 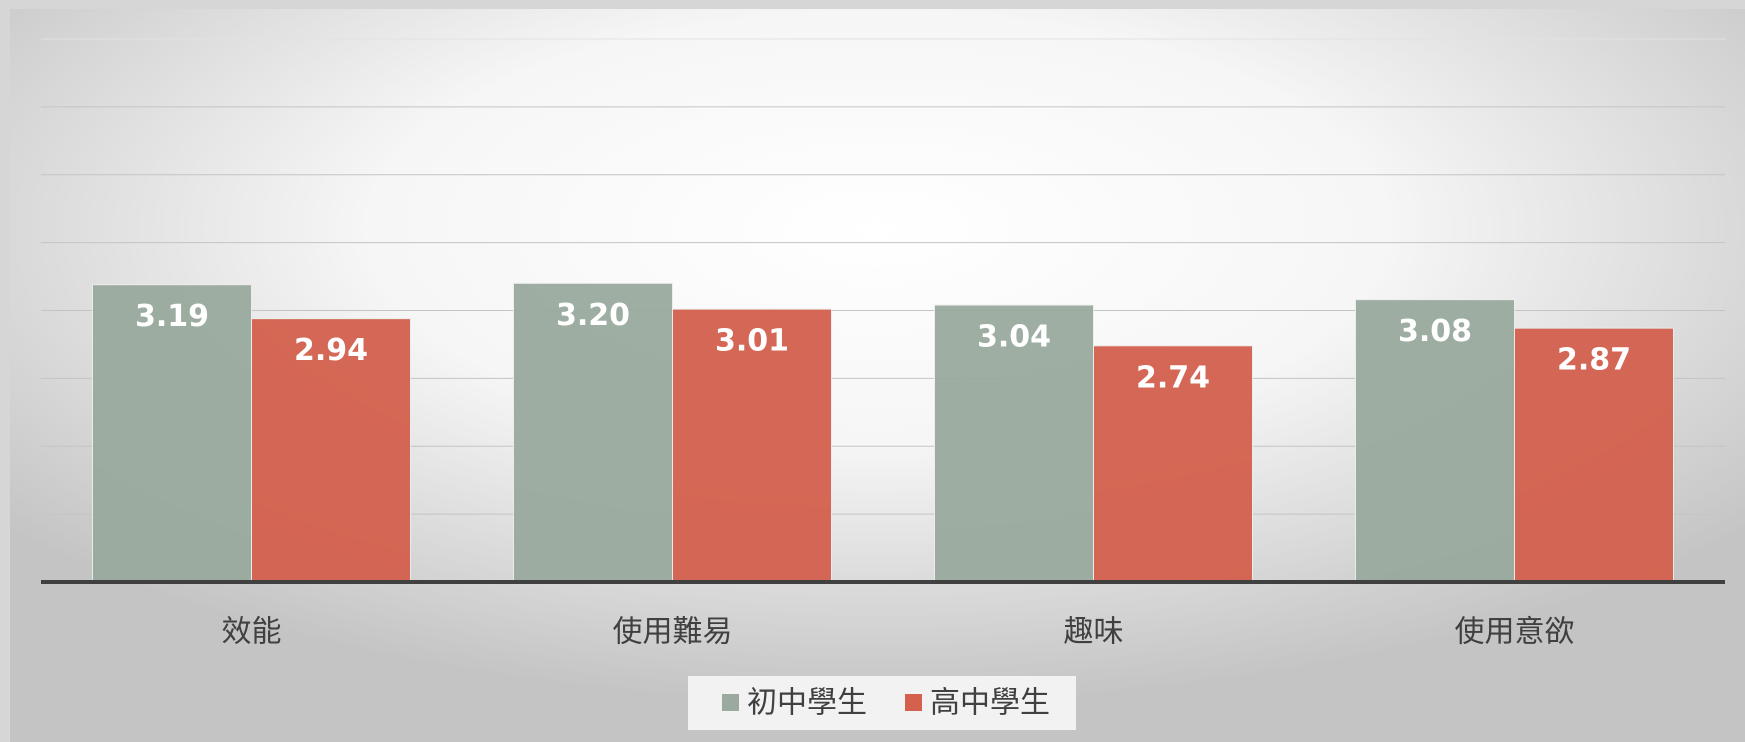 What do you see at coordinates (807, 703) in the screenshot?
I see `legend-label: 初中學生` at bounding box center [807, 703].